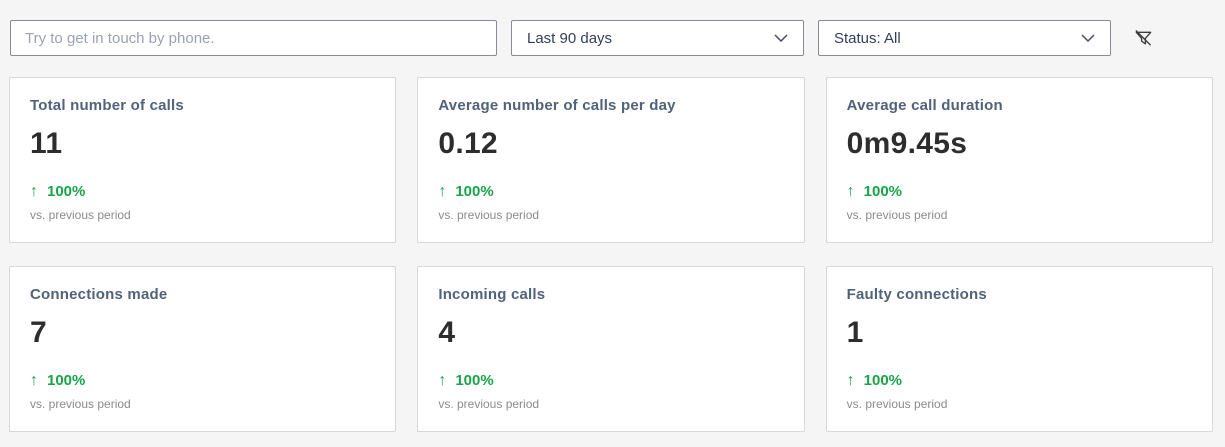 This screenshot has width=1225, height=447. What do you see at coordinates (964, 38) in the screenshot?
I see `status-select: Status: All` at bounding box center [964, 38].